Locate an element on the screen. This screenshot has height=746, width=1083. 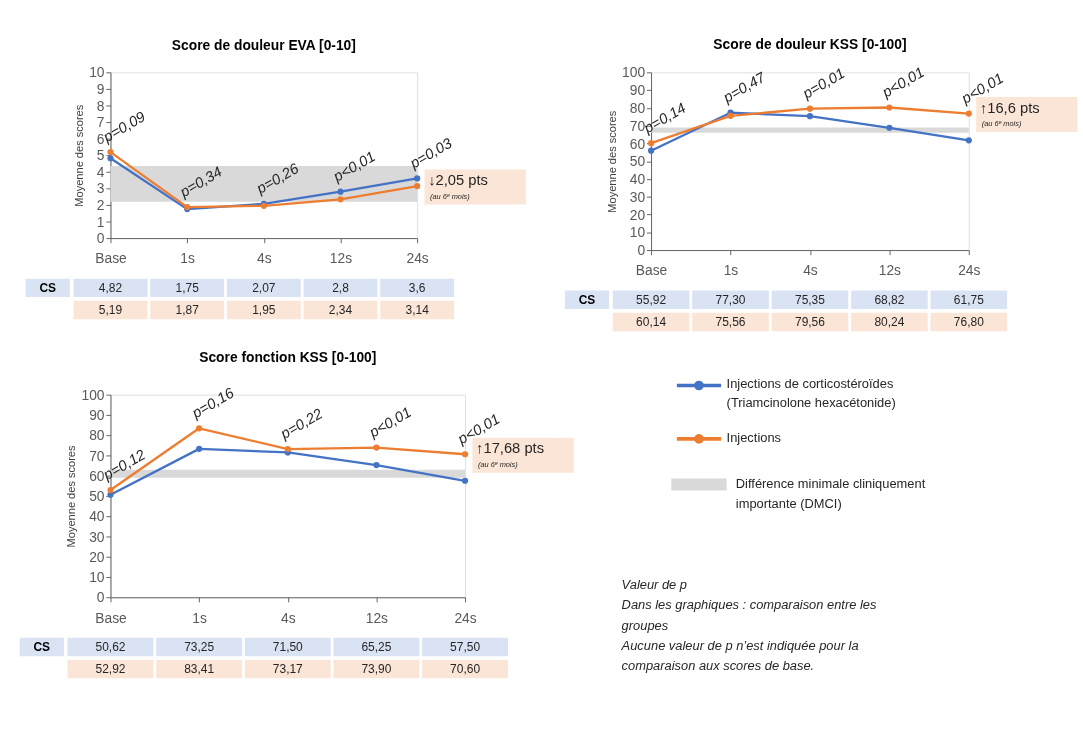
data-label: 52,92 is located at coordinates (110, 668).